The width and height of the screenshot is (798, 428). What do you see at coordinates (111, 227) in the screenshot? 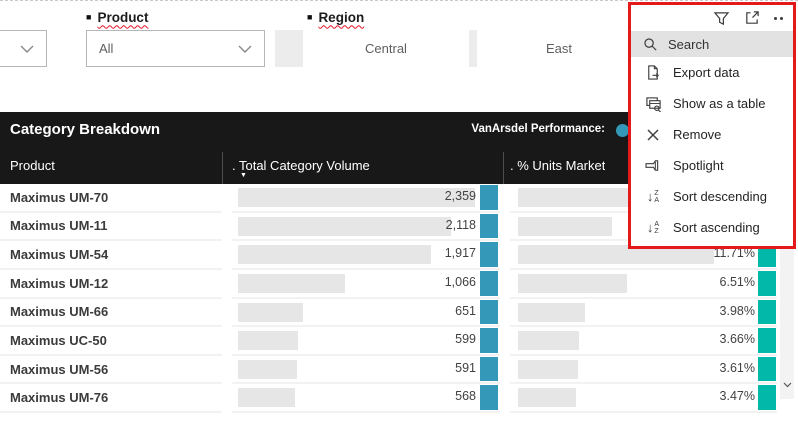
I see `product-cell: Maximus UM-11` at bounding box center [111, 227].